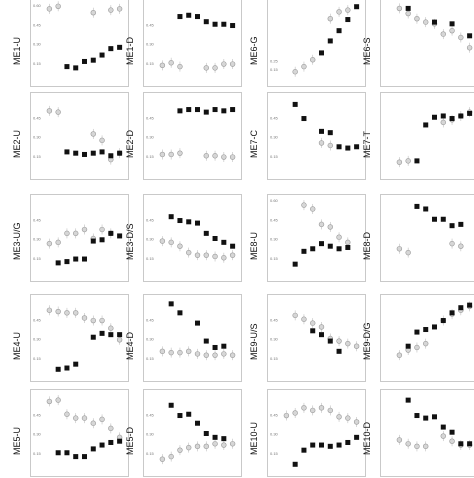  I want to click on scatter-plot: 0.60 0.45 0.30 0.15, so click(310, 232).